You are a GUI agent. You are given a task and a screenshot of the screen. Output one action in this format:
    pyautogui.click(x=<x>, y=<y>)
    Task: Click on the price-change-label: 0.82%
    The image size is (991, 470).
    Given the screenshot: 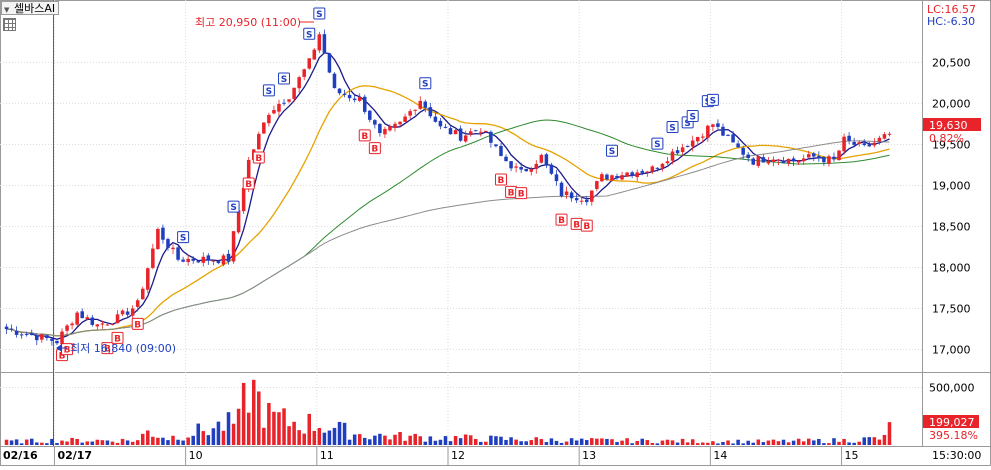 What is the action you would take?
    pyautogui.click(x=946, y=138)
    